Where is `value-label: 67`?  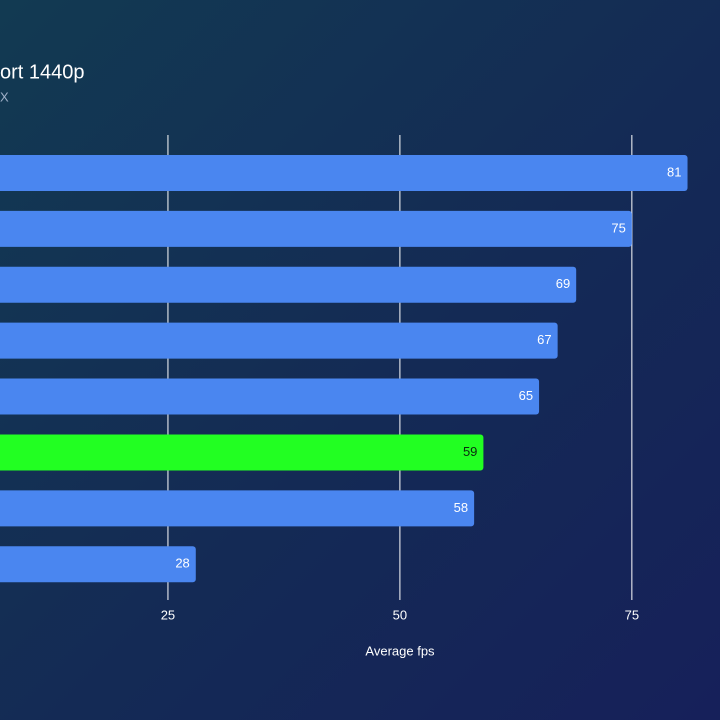 value-label: 67 is located at coordinates (544, 339).